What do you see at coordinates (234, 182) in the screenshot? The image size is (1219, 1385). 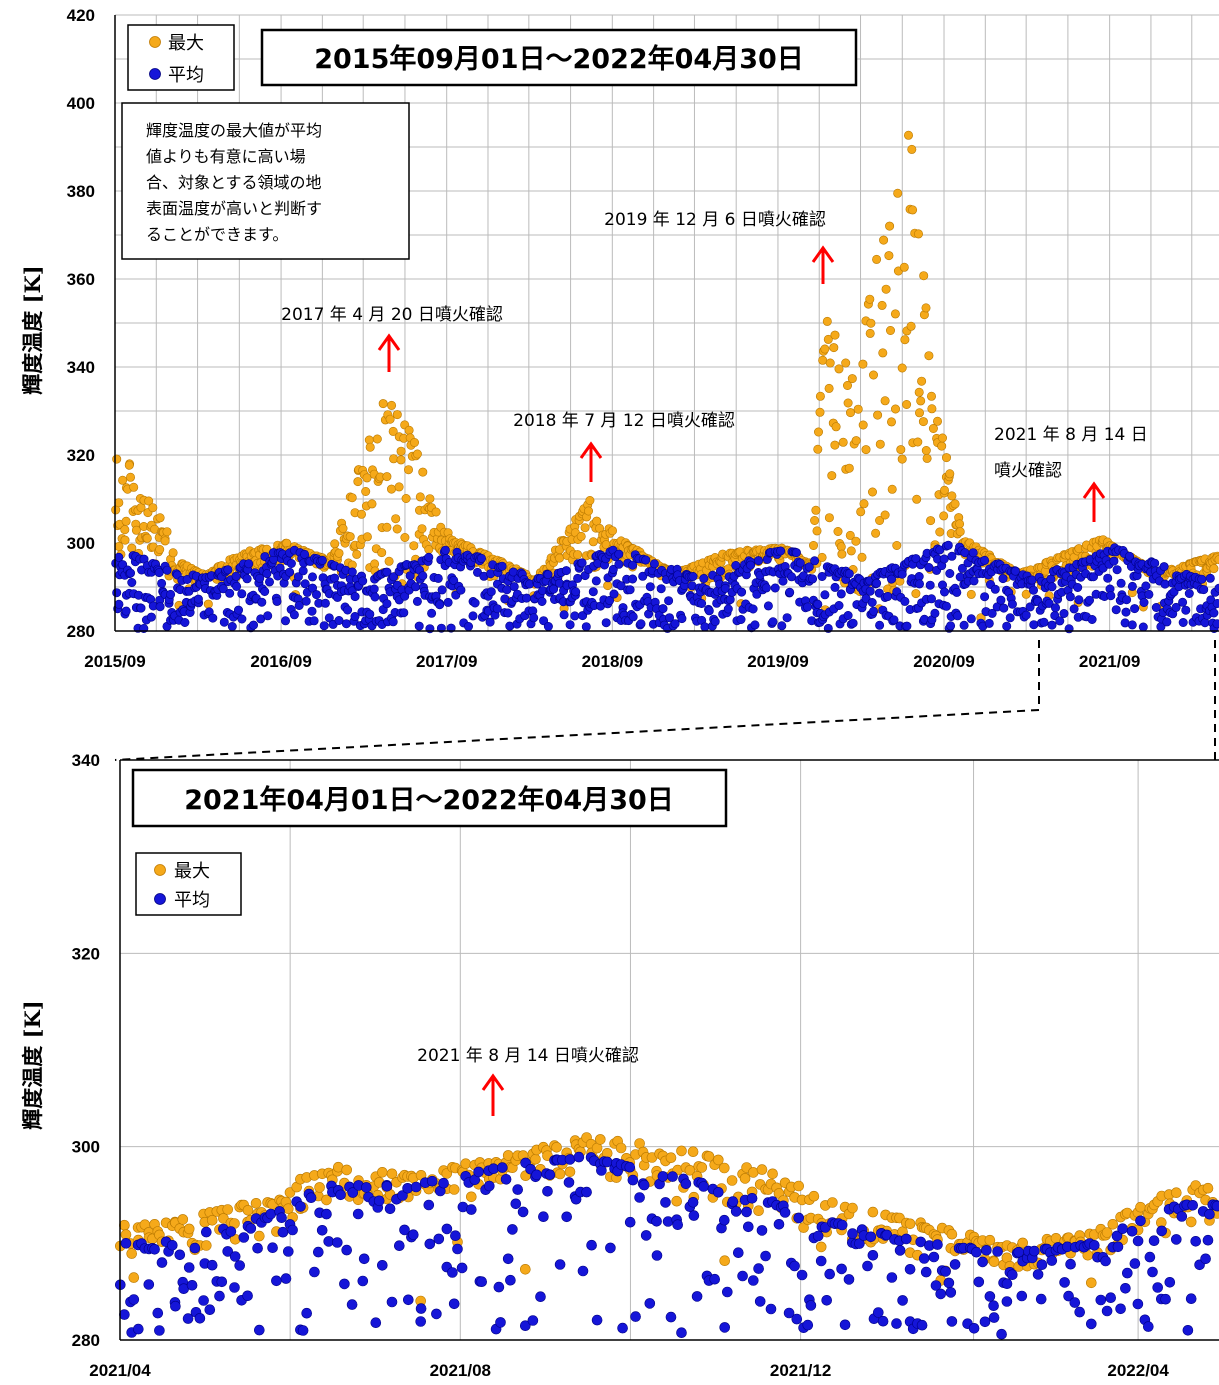 I see `note-line-3: 合、対象とする領域の地` at bounding box center [234, 182].